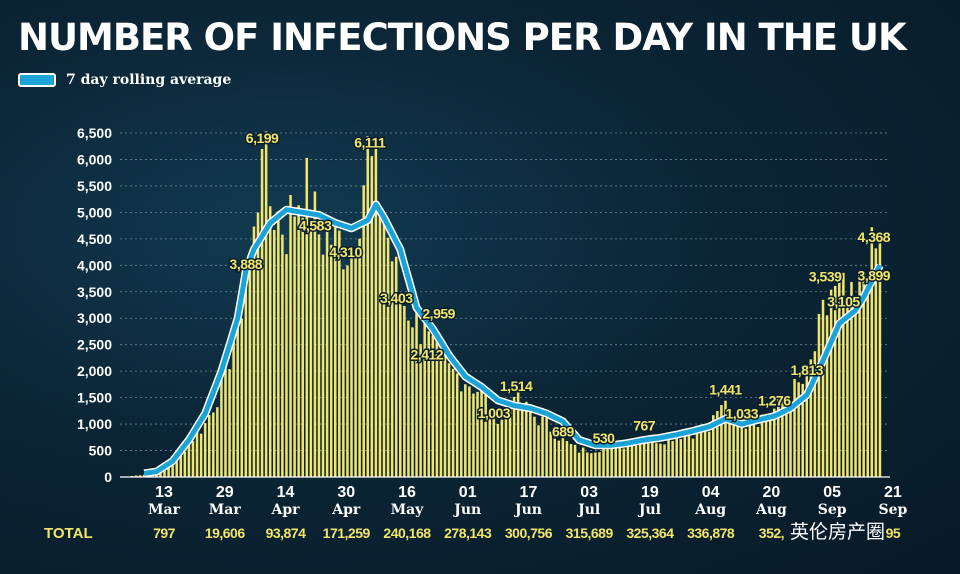 This screenshot has width=960, height=574. What do you see at coordinates (262, 138) in the screenshot?
I see `data-label: 6,199` at bounding box center [262, 138].